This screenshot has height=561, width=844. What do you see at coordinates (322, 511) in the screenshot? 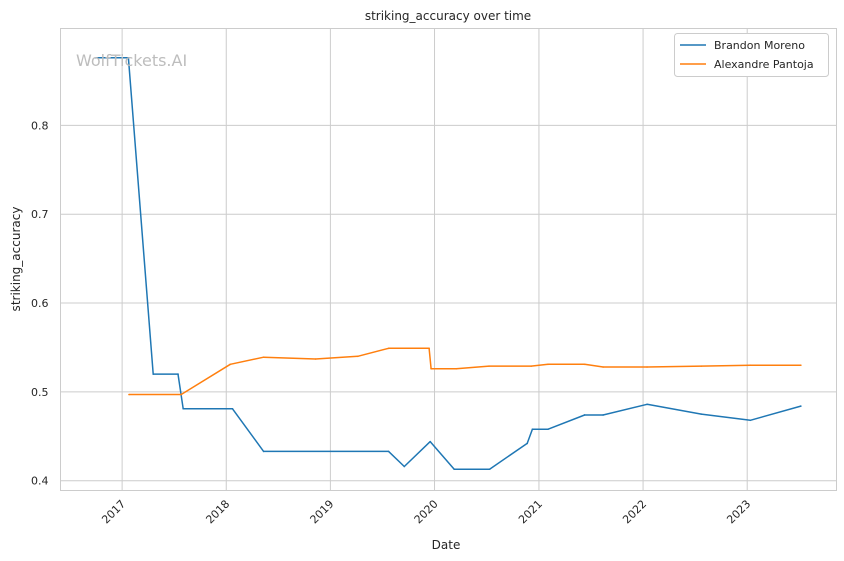
I see `x-tick-label: 2019` at bounding box center [322, 511].